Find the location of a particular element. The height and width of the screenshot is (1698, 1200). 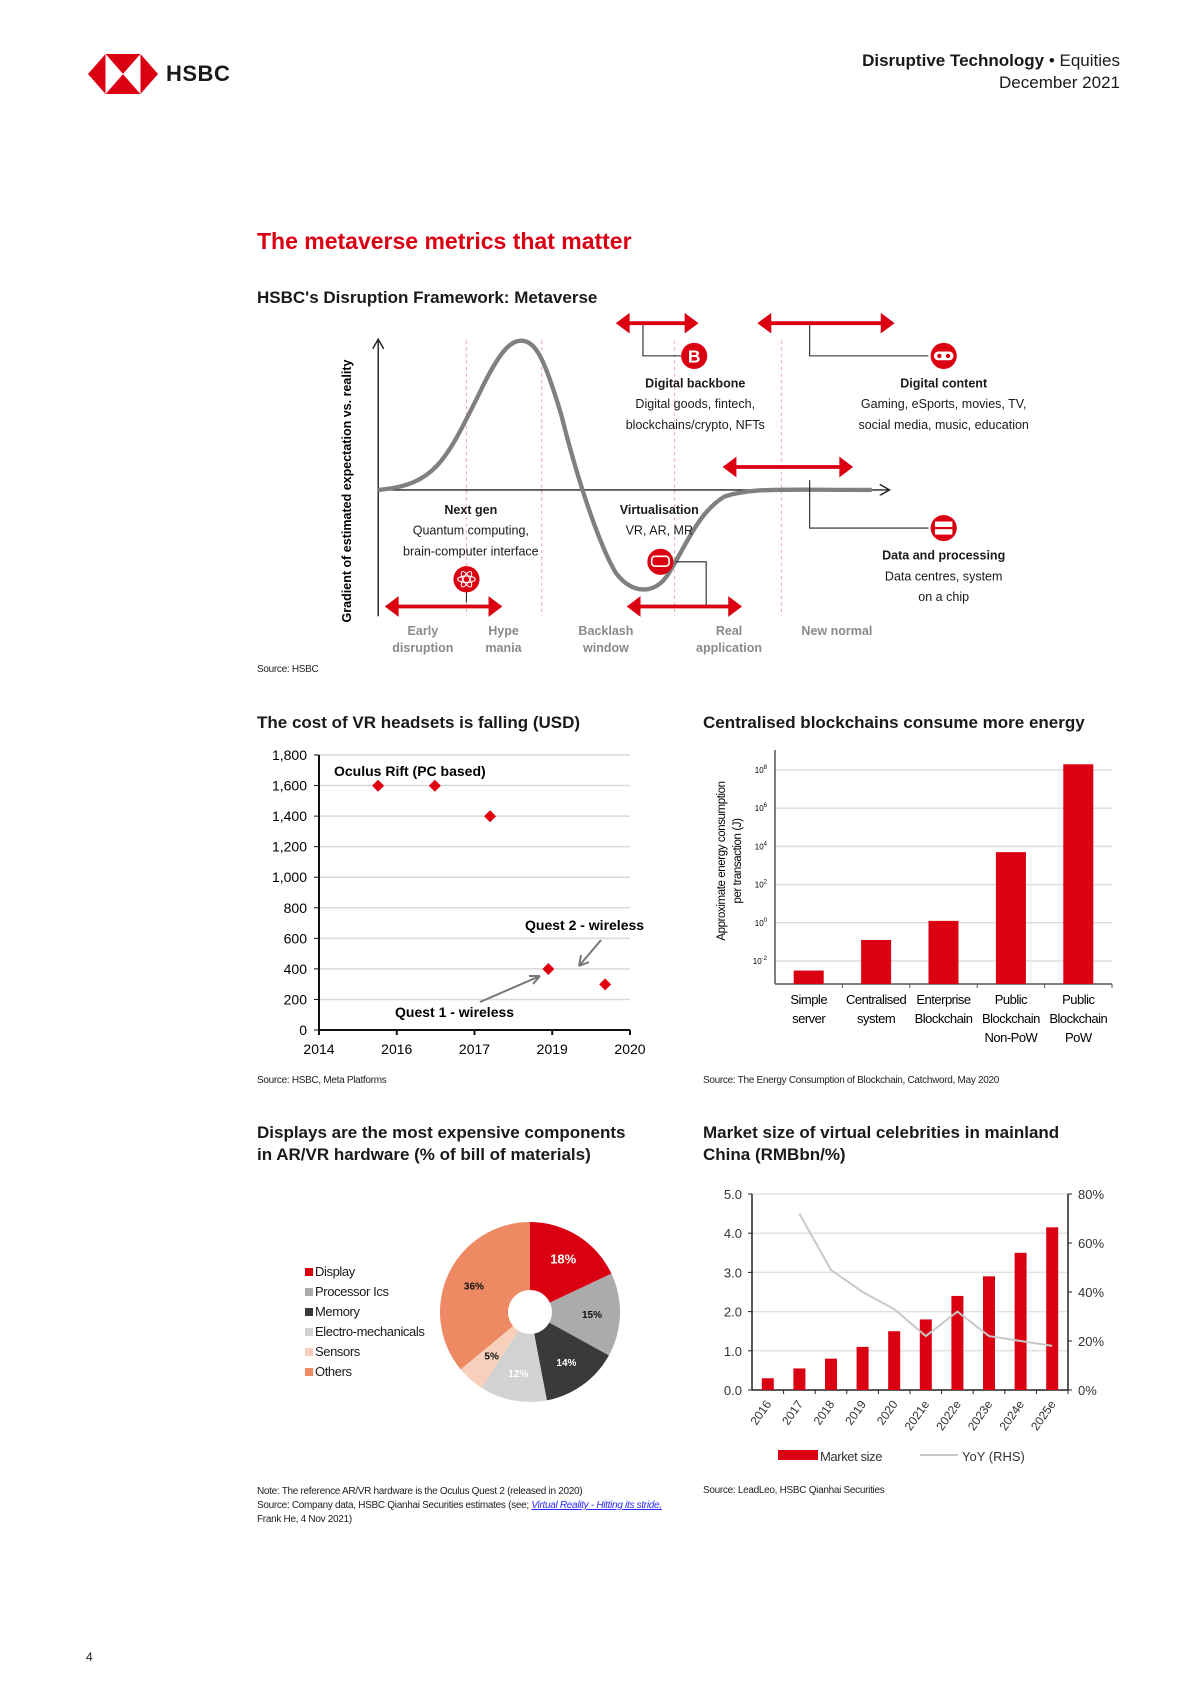

legend-label: Display is located at coordinates (335, 1271).